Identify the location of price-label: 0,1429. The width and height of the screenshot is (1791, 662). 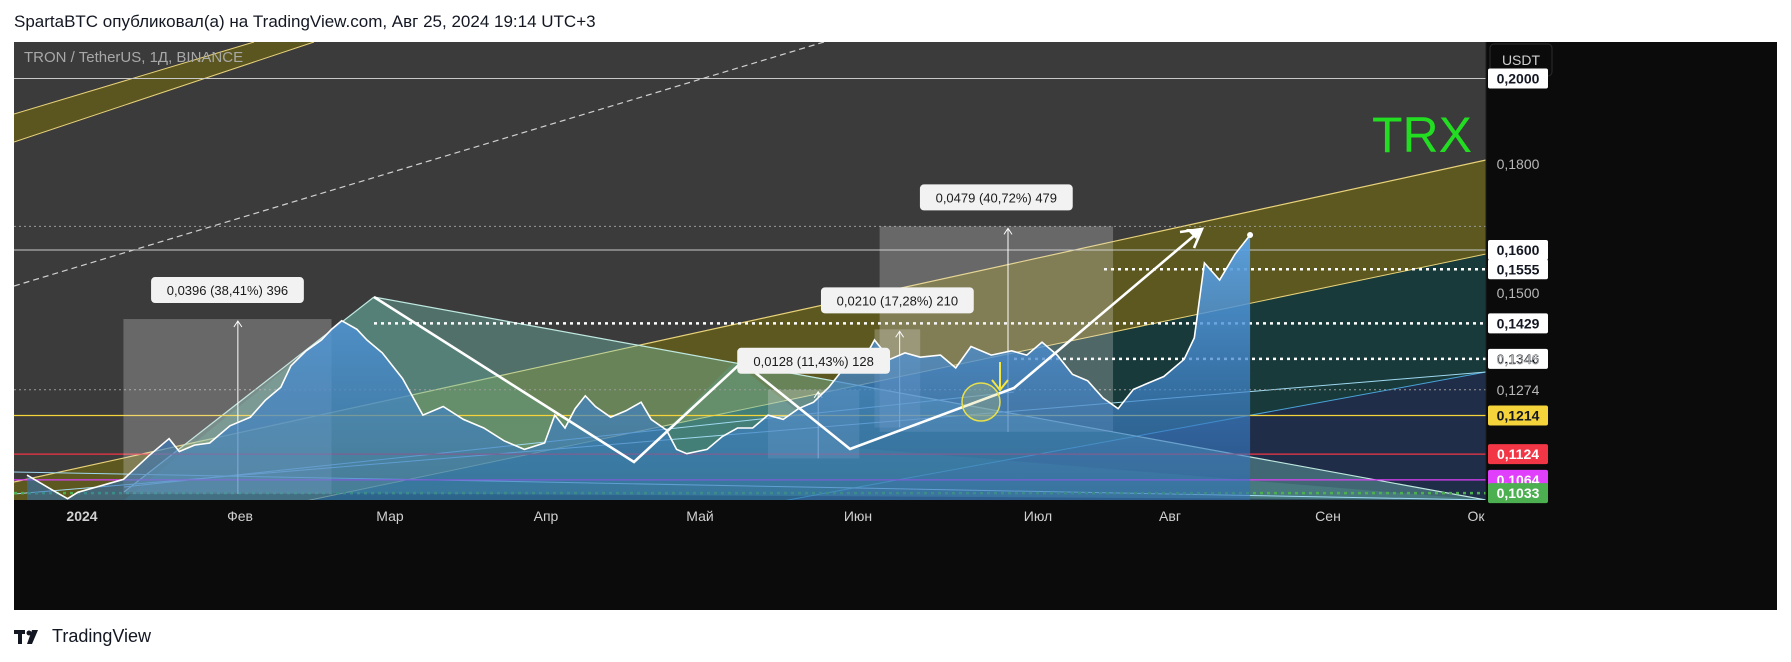
(1518, 323).